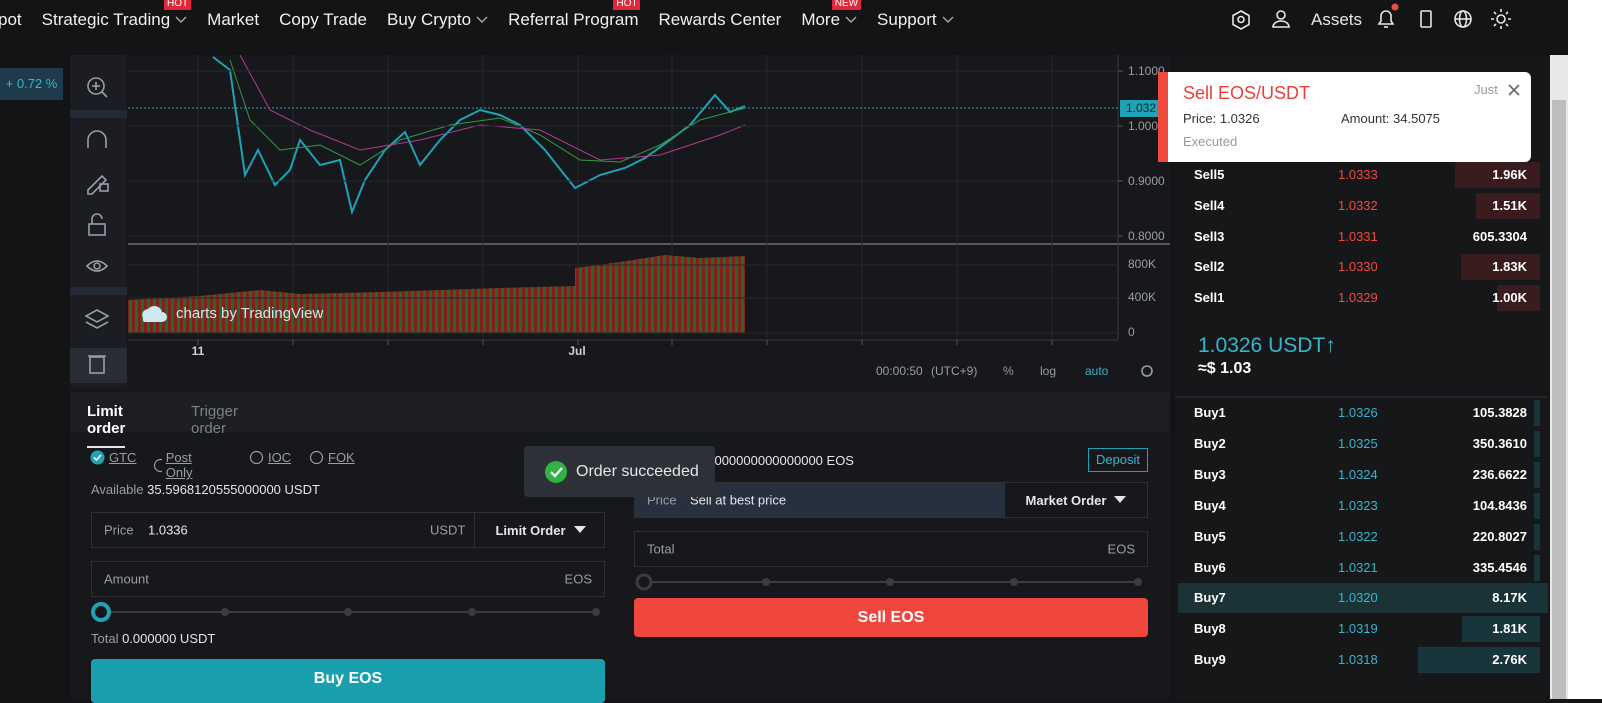 The image size is (1602, 703). I want to click on row-amount: 1.96K, so click(1509, 174).